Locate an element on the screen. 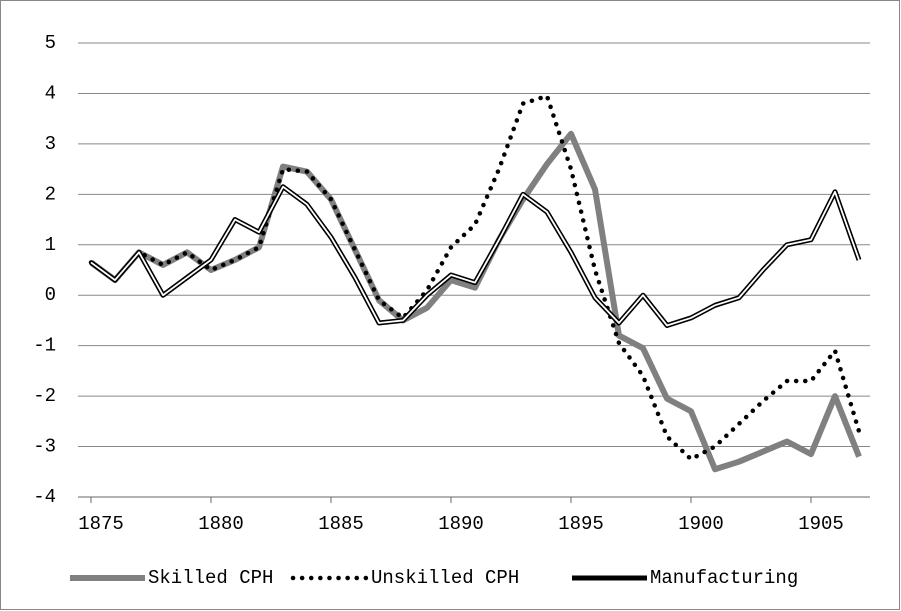 This screenshot has width=901, height=611. y-tick-label: 0 is located at coordinates (50, 295).